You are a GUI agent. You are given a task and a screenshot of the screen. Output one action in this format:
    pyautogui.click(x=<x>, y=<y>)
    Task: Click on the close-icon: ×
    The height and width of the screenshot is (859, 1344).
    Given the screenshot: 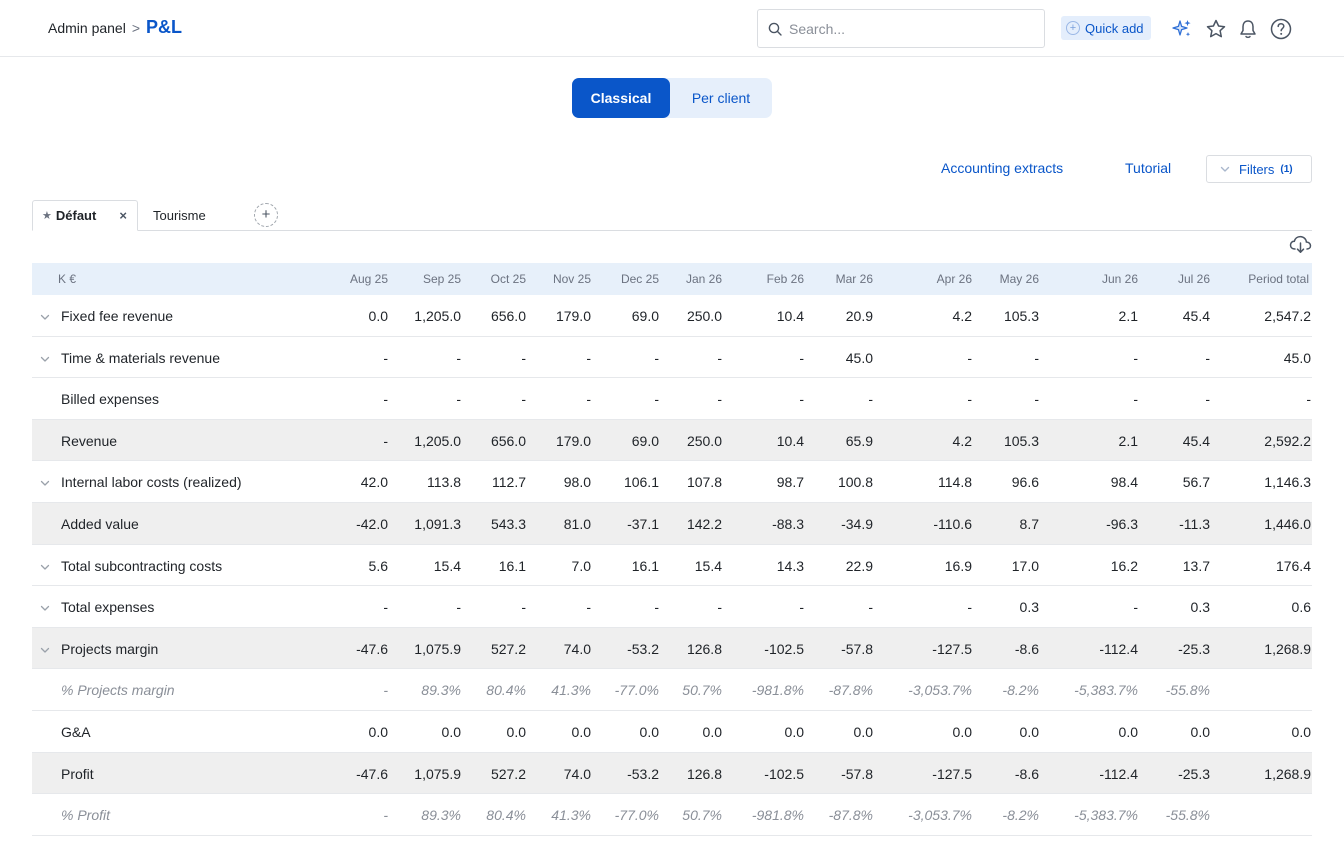 What is the action you would take?
    pyautogui.click(x=123, y=215)
    